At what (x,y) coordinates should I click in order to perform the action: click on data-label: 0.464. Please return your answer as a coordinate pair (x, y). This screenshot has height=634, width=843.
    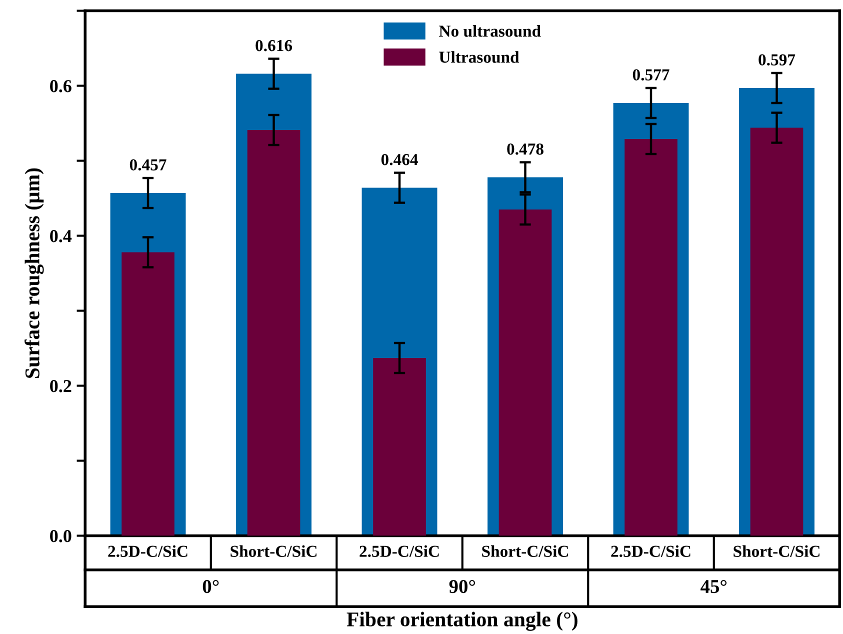
    Looking at the image, I should click on (399, 160).